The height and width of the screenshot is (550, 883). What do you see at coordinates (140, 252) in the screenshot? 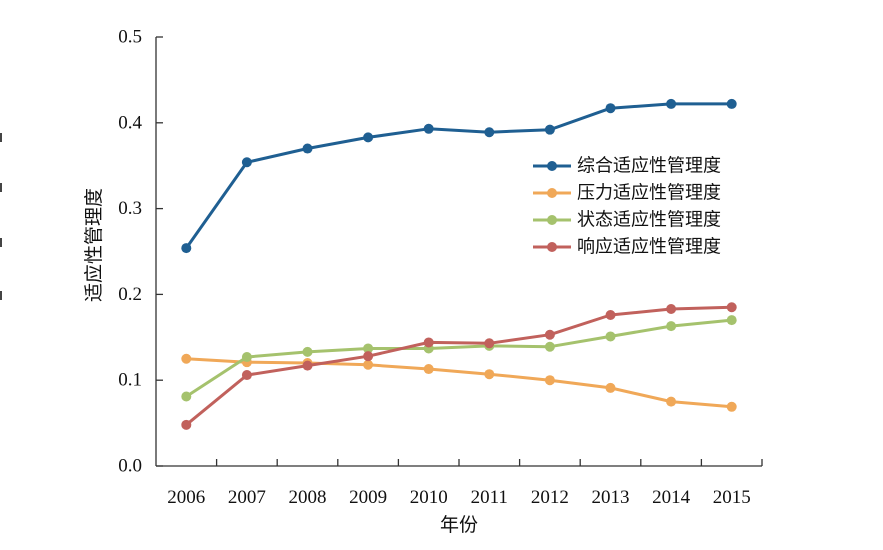
I see `y-ticks: 0.0 0.1 0.2 0.3 0.4 0.5` at bounding box center [140, 252].